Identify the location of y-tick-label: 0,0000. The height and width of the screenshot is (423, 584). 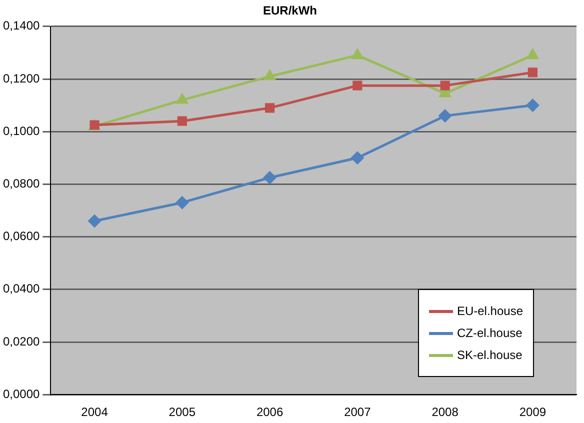
(21, 393).